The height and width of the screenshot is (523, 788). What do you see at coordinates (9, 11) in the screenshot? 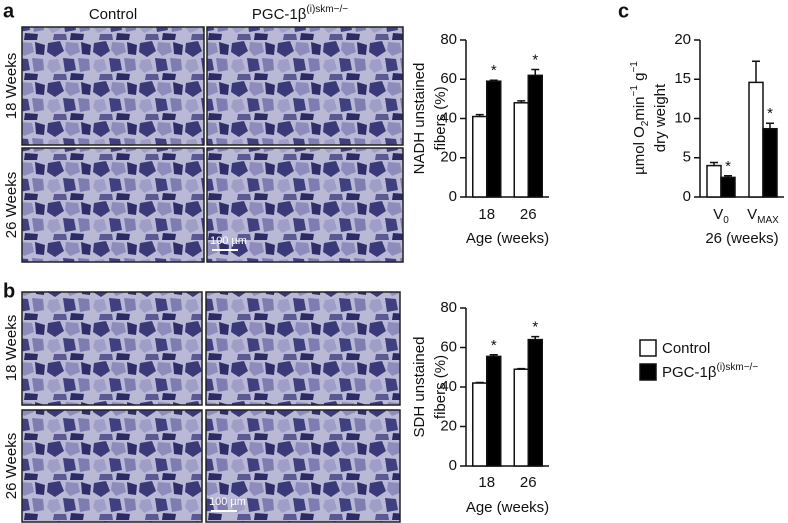
I see `panel-letter: a` at bounding box center [9, 11].